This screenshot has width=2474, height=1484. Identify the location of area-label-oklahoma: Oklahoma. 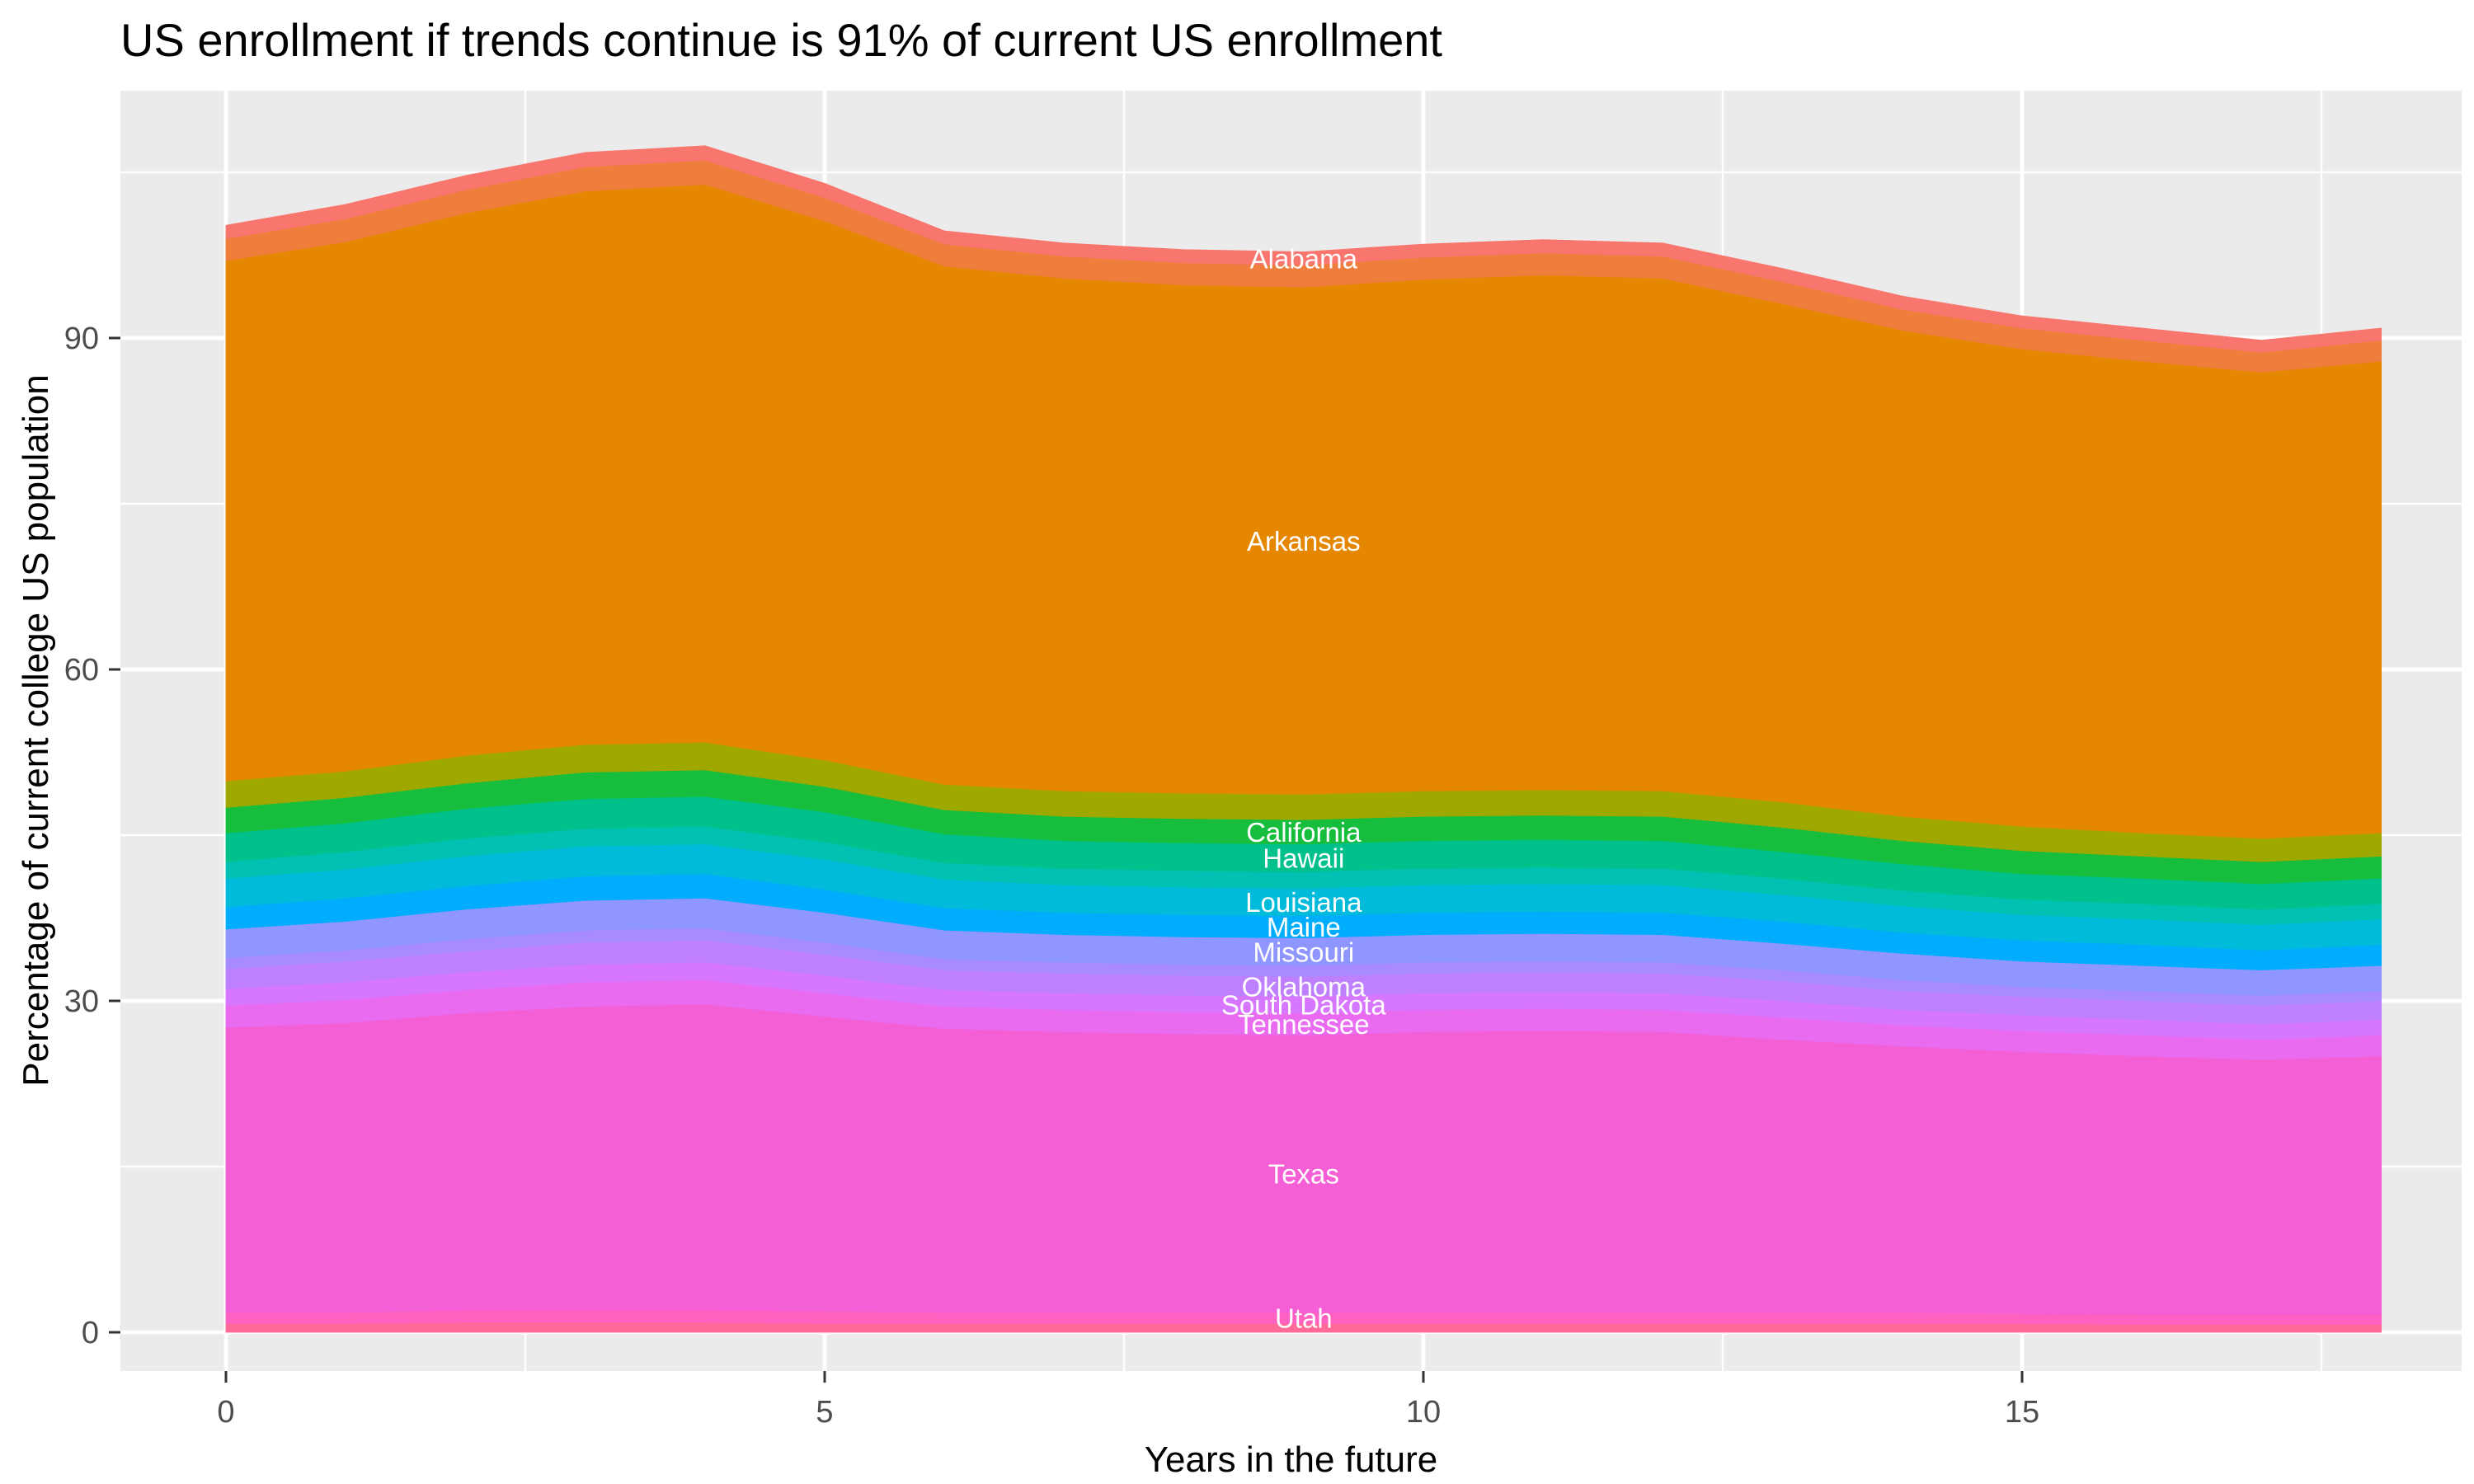
(1304, 988).